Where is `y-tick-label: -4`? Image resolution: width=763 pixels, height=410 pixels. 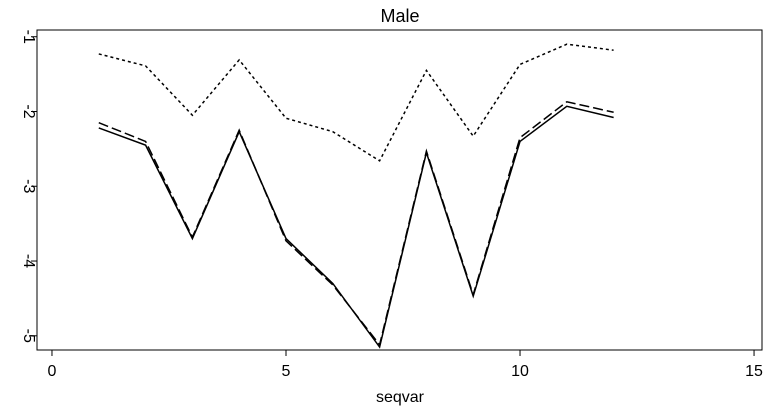
y-tick-label: -4 is located at coordinates (28, 261).